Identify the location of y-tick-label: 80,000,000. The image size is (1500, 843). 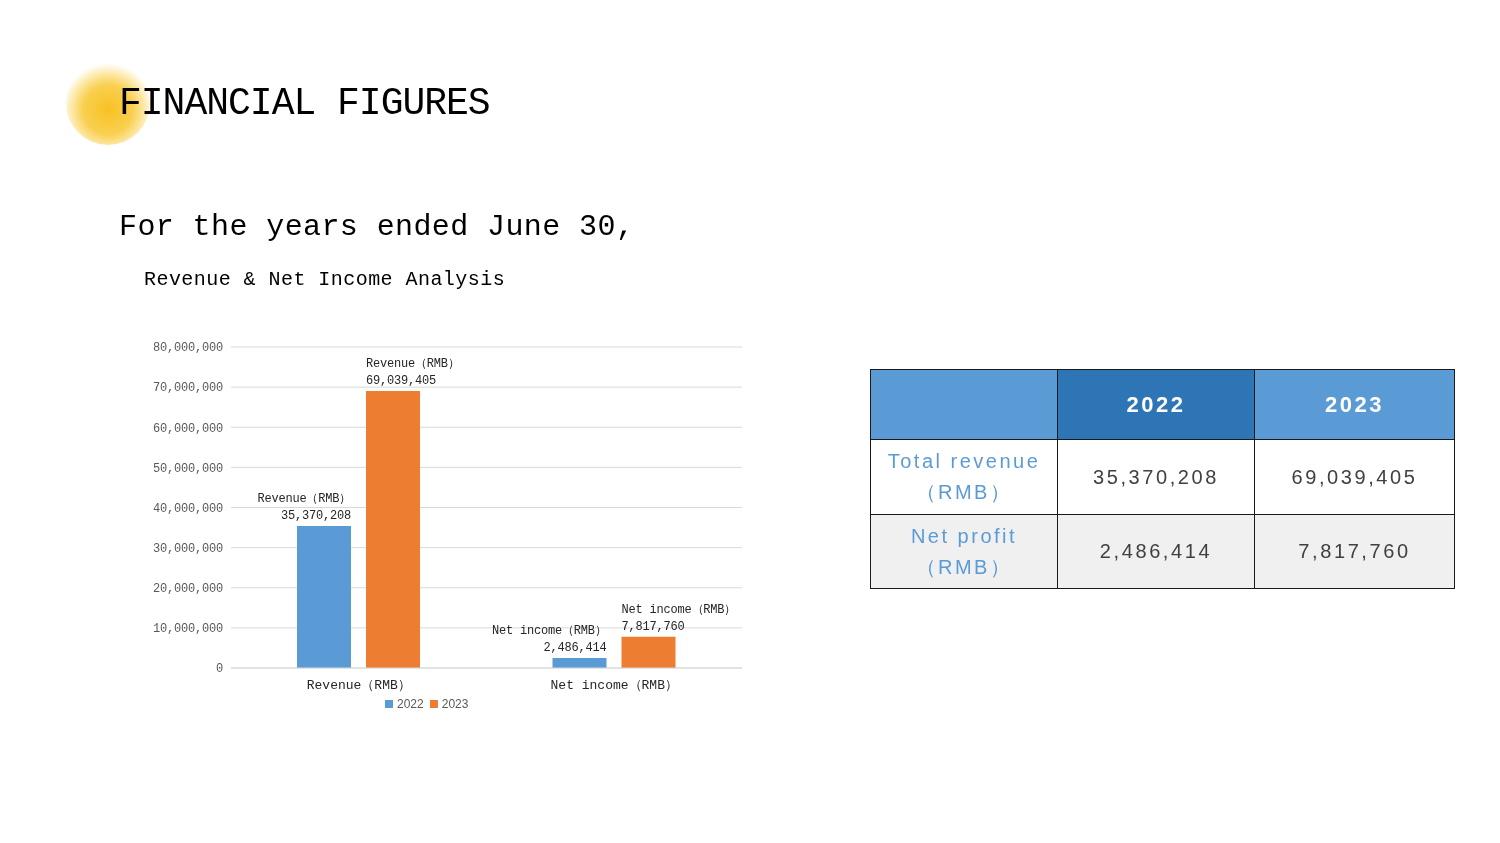
(187, 348).